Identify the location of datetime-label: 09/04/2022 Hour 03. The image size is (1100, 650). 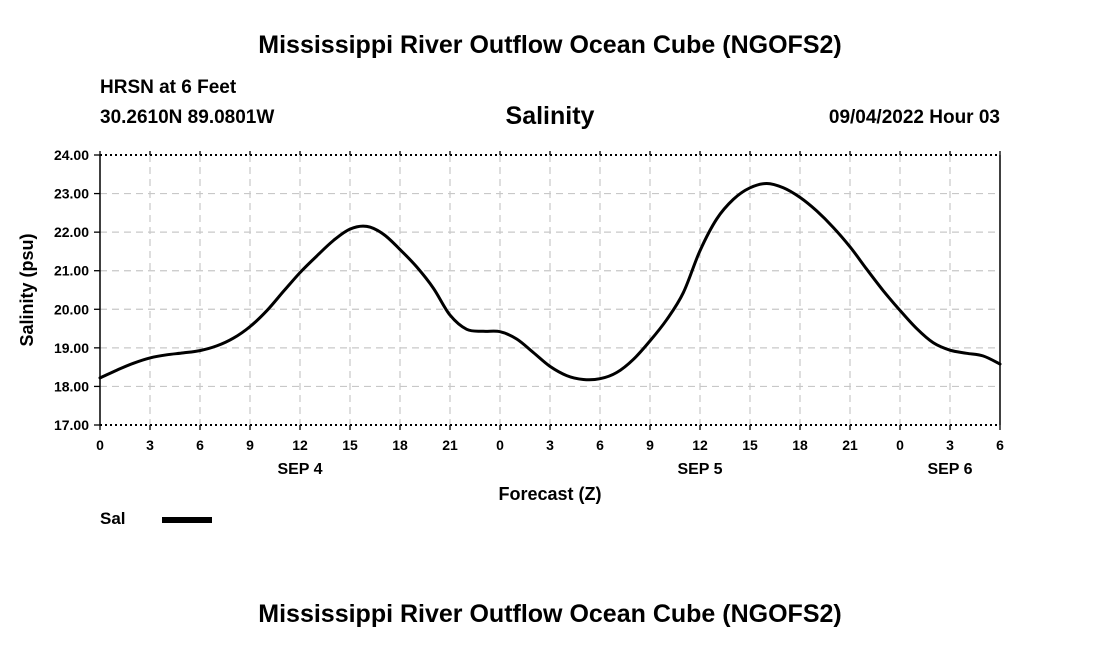
(914, 117).